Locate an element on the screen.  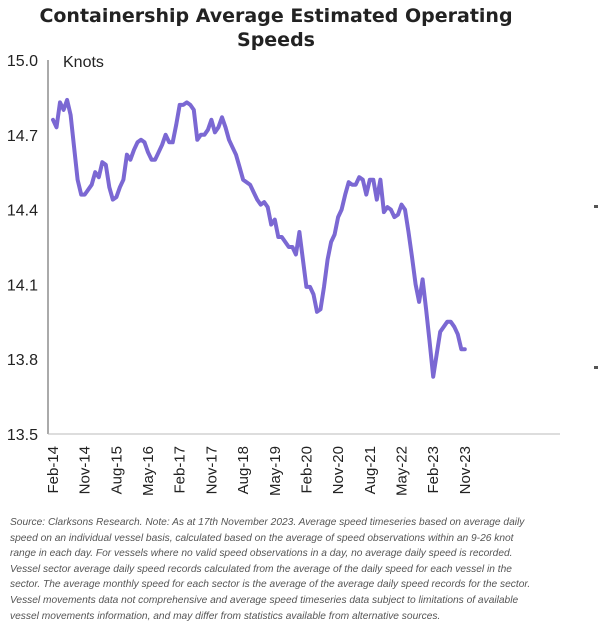
x-tick-label: Aug-18 is located at coordinates (243, 470).